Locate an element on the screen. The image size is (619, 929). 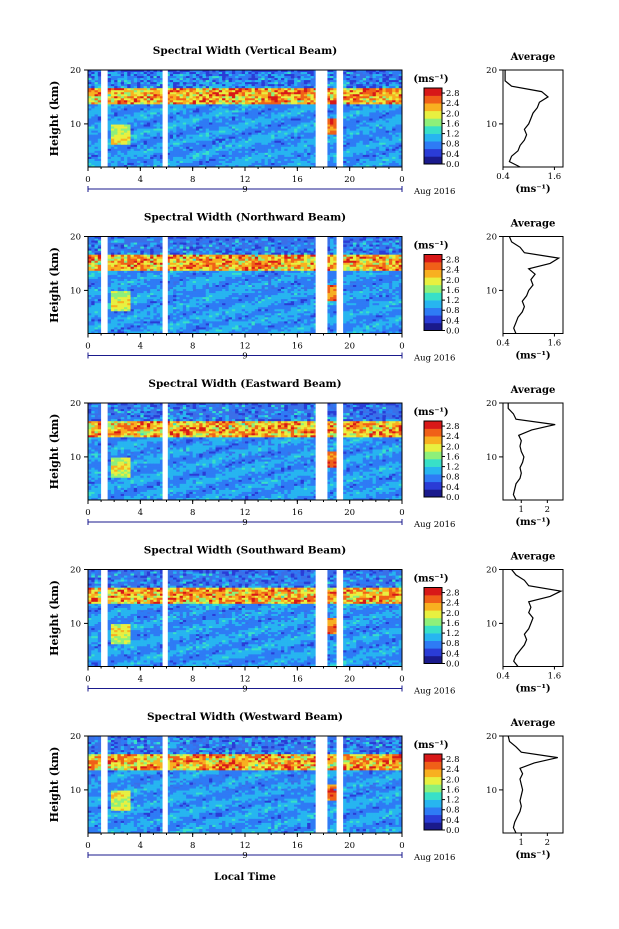
data-gap is located at coordinates (340, 118).